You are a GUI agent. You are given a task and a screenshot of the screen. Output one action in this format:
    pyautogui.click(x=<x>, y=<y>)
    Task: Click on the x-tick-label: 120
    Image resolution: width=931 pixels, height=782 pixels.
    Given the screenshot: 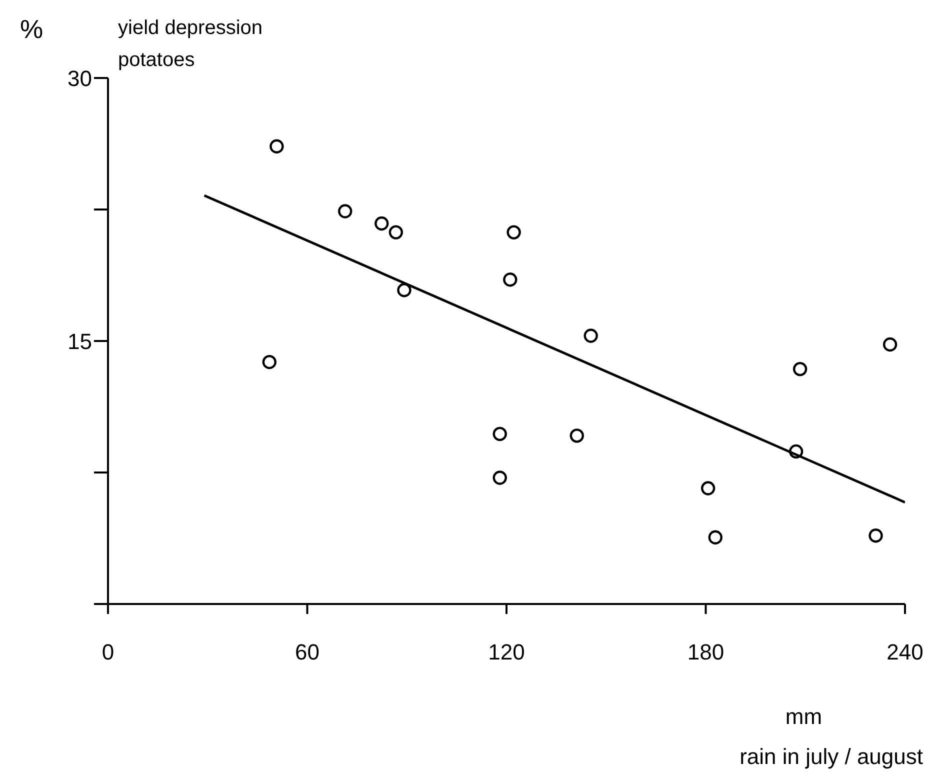 What is the action you would take?
    pyautogui.click(x=506, y=652)
    